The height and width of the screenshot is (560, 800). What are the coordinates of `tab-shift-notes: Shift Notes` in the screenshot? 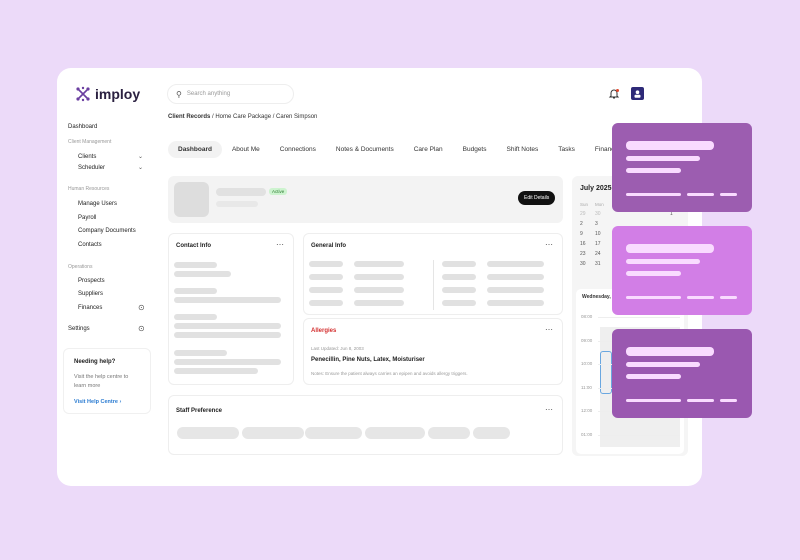 It's located at (522, 149).